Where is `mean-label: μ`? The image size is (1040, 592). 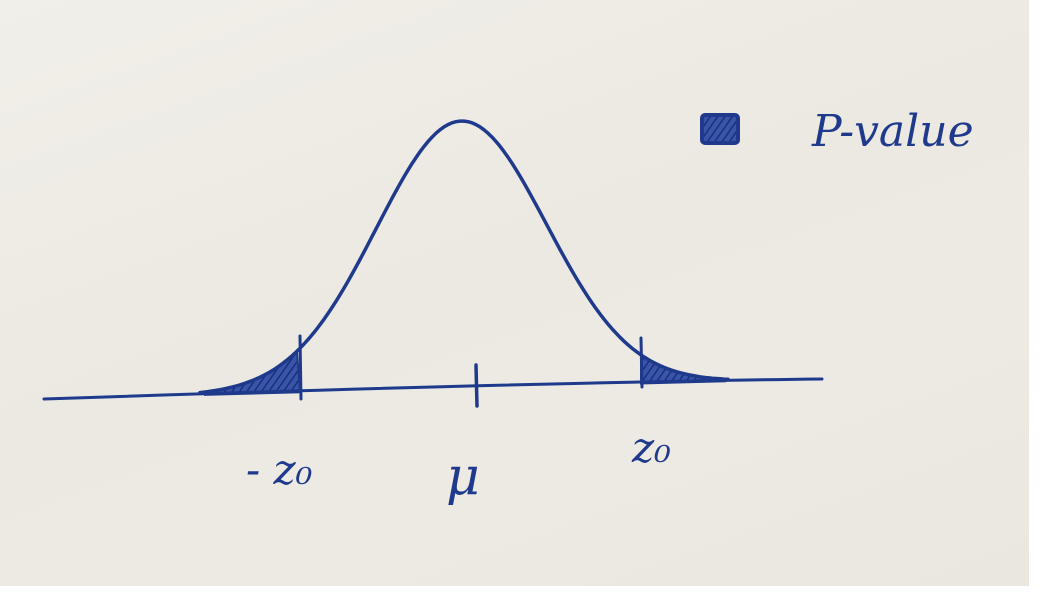
mean-label: μ is located at coordinates (463, 477).